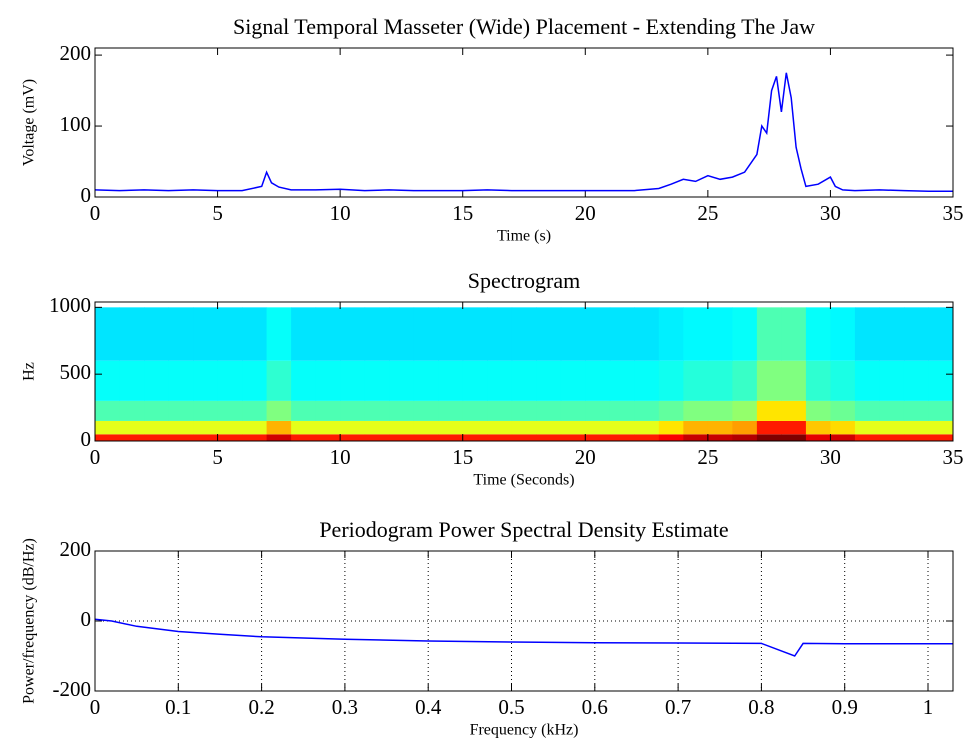 The image size is (971, 751). Describe the element at coordinates (523, 132) in the screenshot. I see `series-line` at that location.